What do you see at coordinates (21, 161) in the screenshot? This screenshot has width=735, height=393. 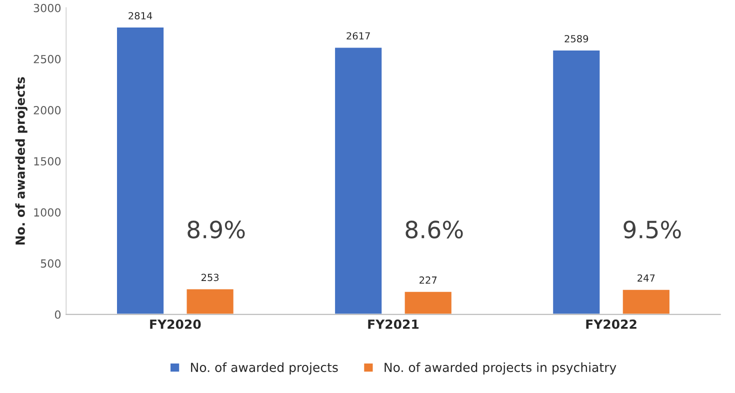 I see `y-axis-title: No. of awarded projects` at bounding box center [21, 161].